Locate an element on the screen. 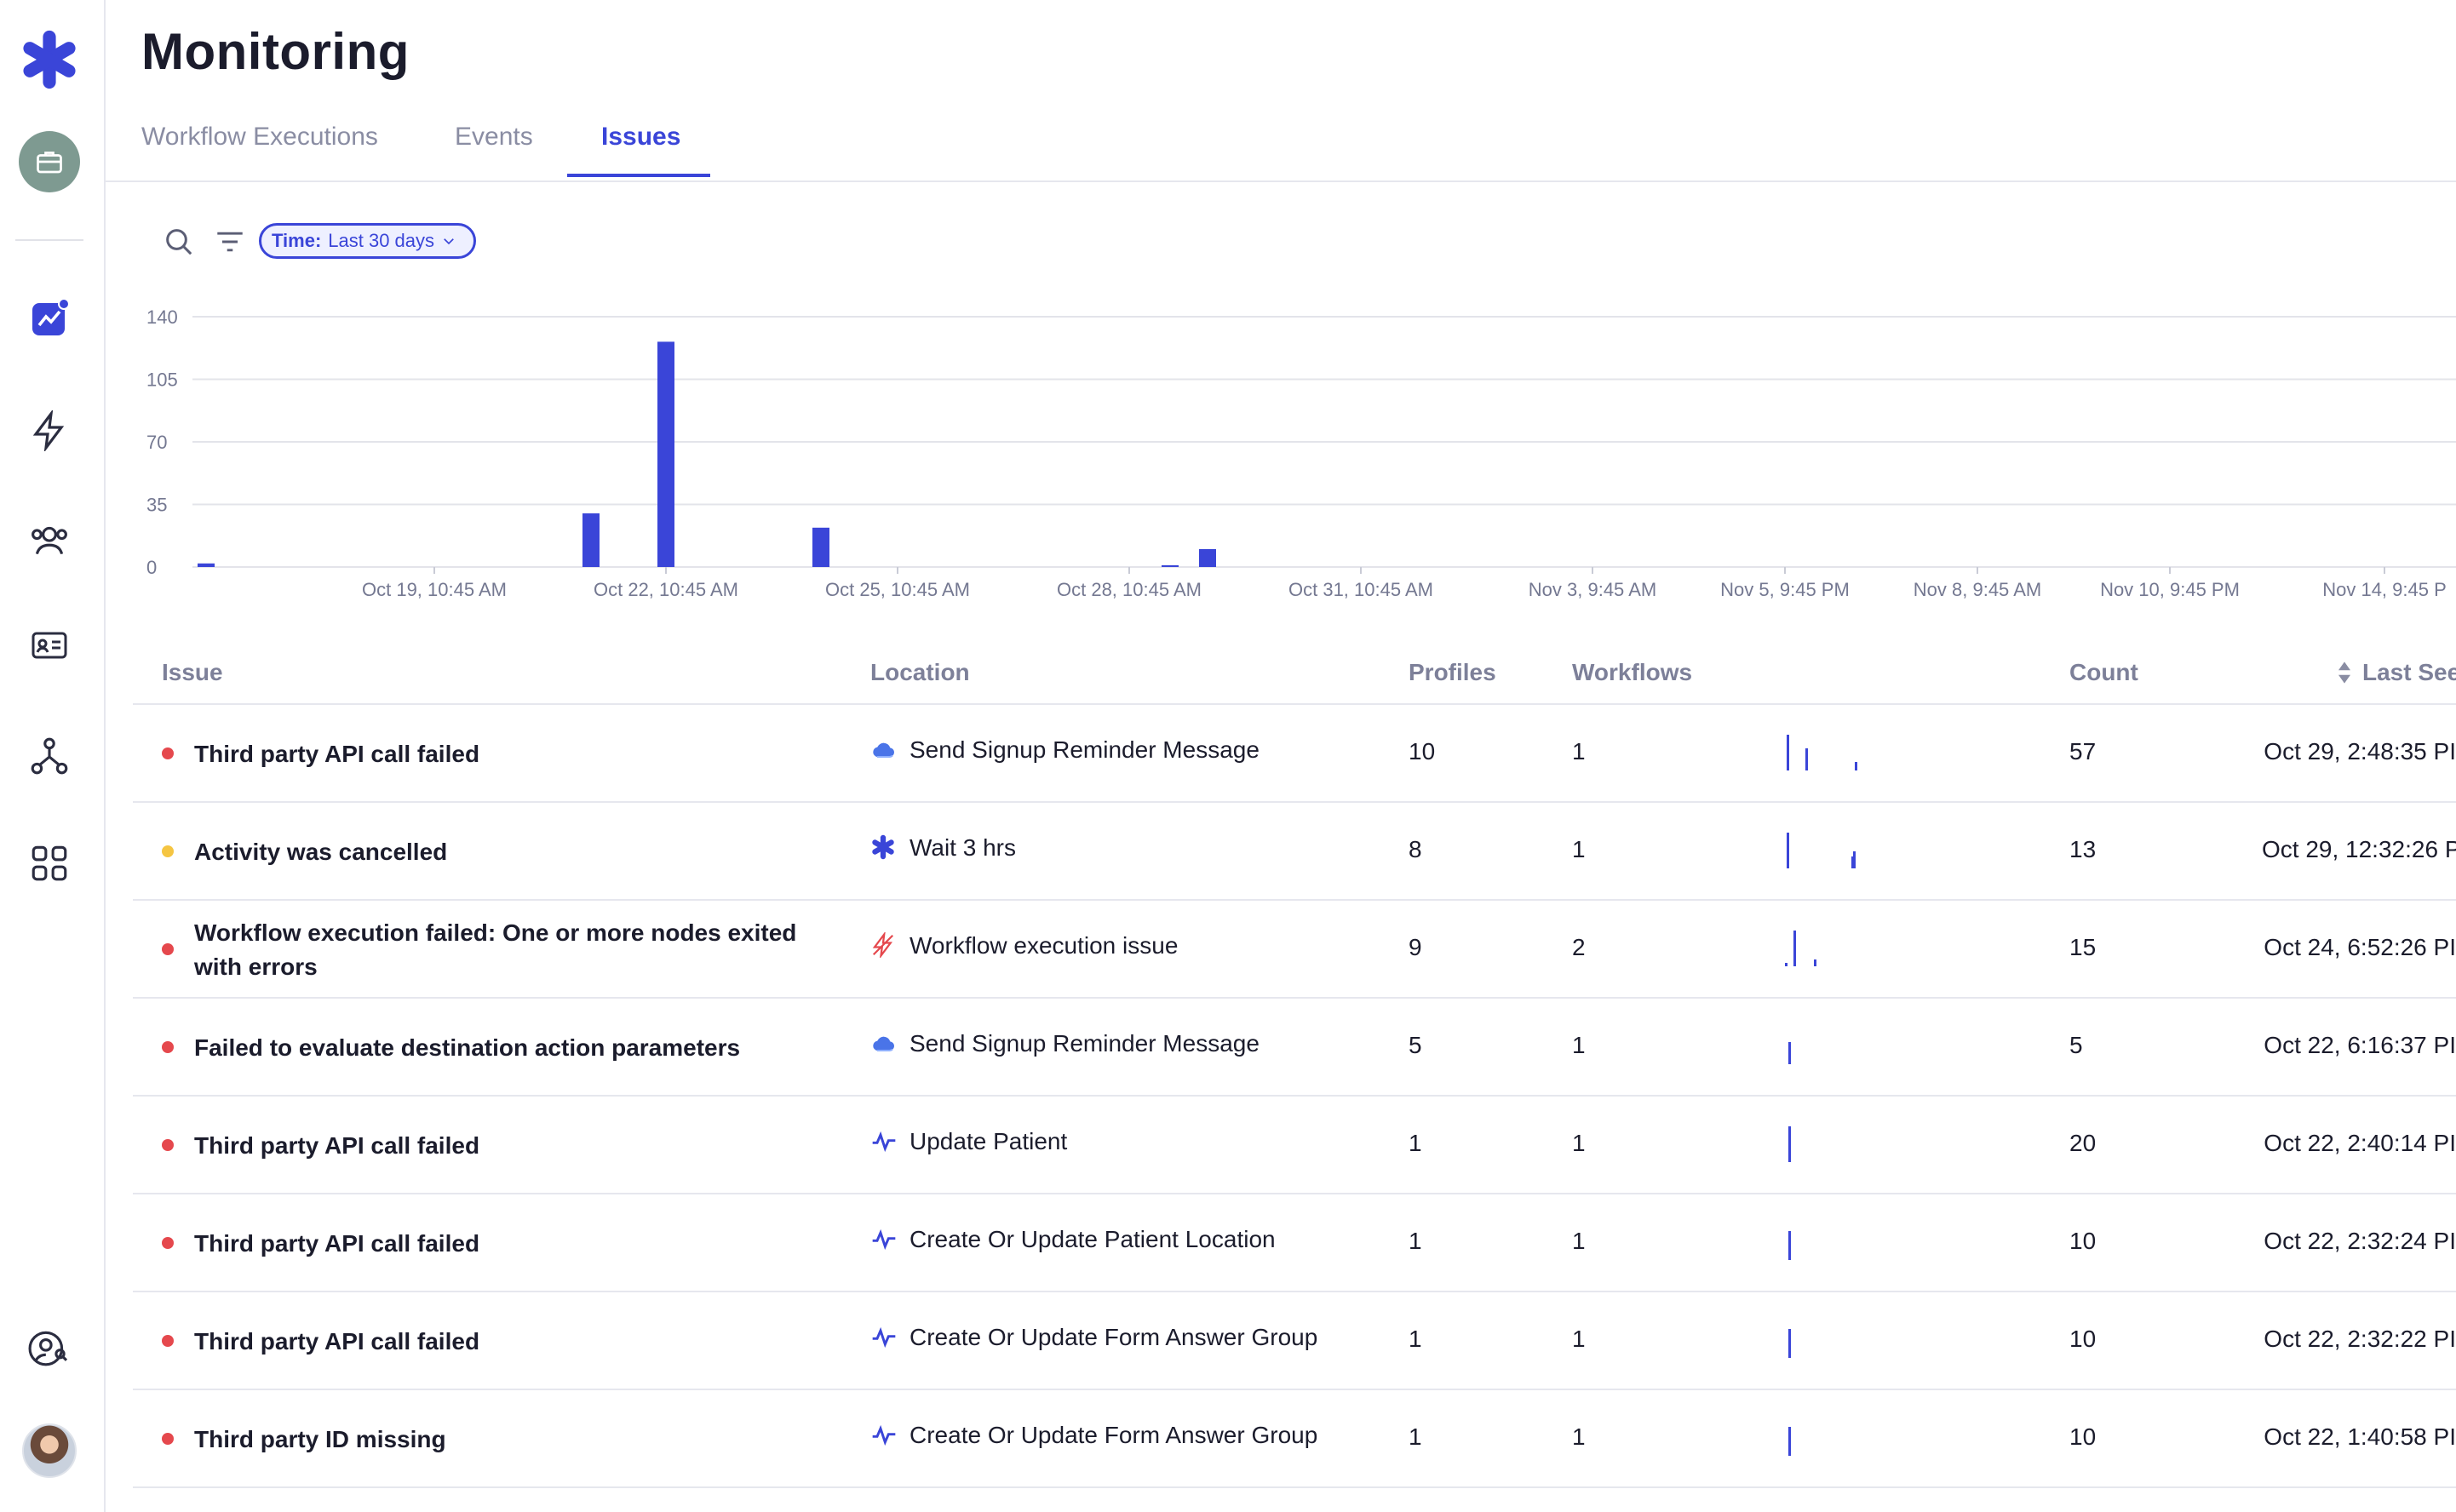 This screenshot has width=2456, height=1512. monitoring-chart-icon is located at coordinates (49, 318).